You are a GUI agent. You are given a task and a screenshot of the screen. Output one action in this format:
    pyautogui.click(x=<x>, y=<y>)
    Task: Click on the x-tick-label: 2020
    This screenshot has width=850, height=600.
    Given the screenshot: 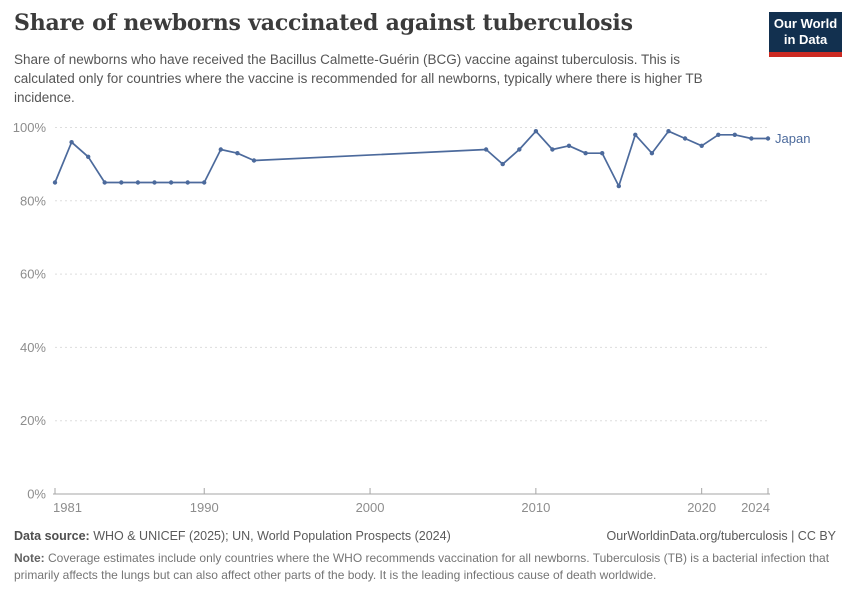 What is the action you would take?
    pyautogui.click(x=701, y=507)
    